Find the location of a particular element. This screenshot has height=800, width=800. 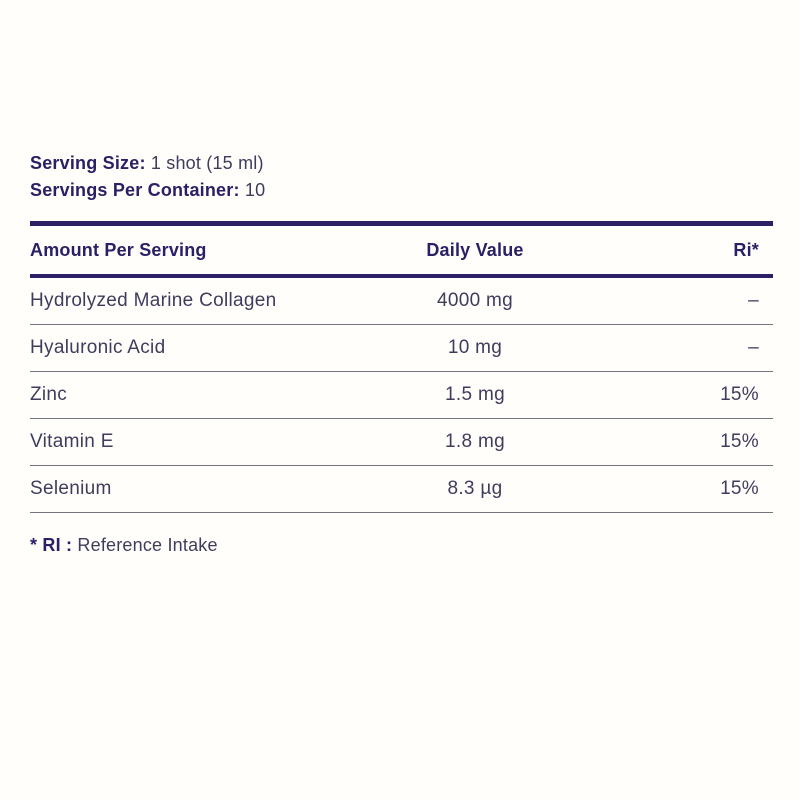

ingredient-name: Vitamin E is located at coordinates (72, 441).